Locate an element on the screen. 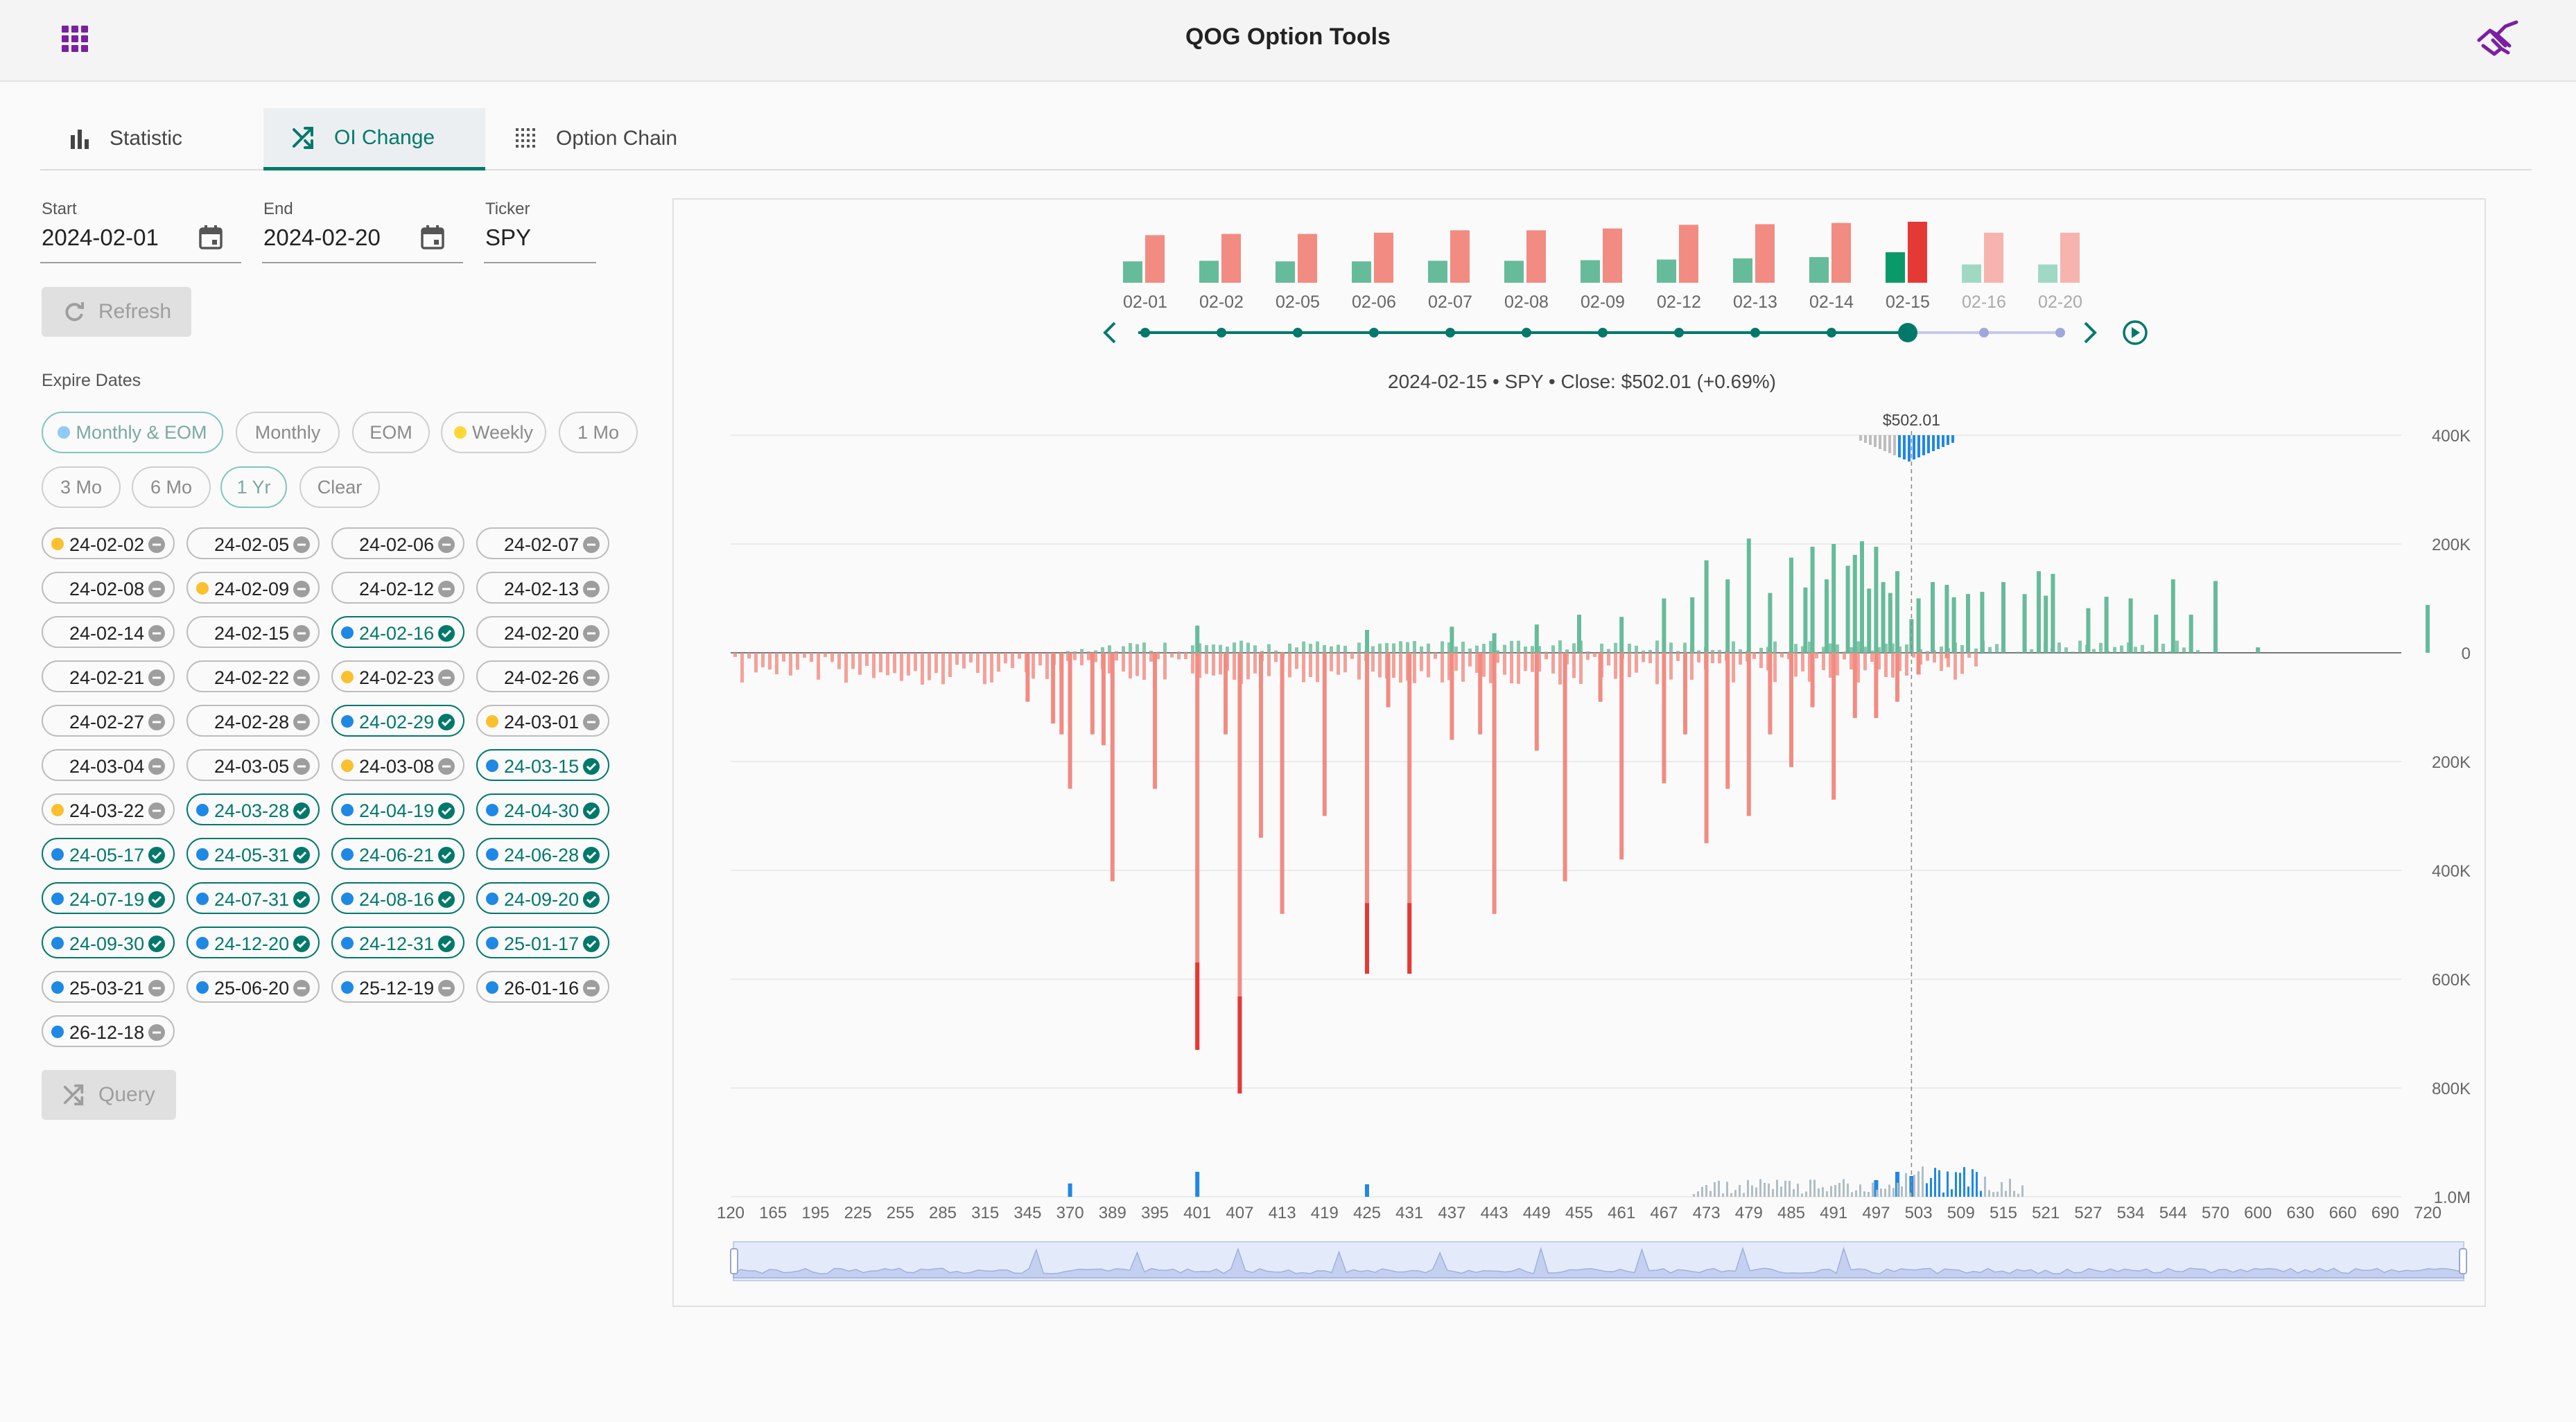  preset-6mo: 6 Mo is located at coordinates (171, 487).